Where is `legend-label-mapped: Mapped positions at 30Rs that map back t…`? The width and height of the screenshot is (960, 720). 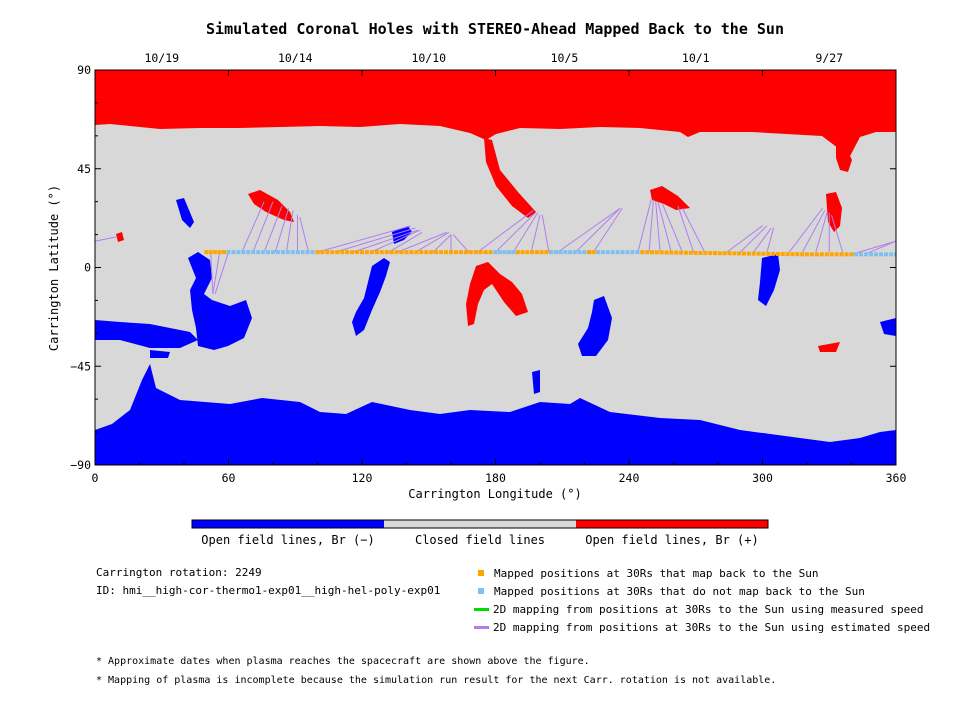 legend-label-mapped: Mapped positions at 30Rs that map back t… is located at coordinates (656, 573).